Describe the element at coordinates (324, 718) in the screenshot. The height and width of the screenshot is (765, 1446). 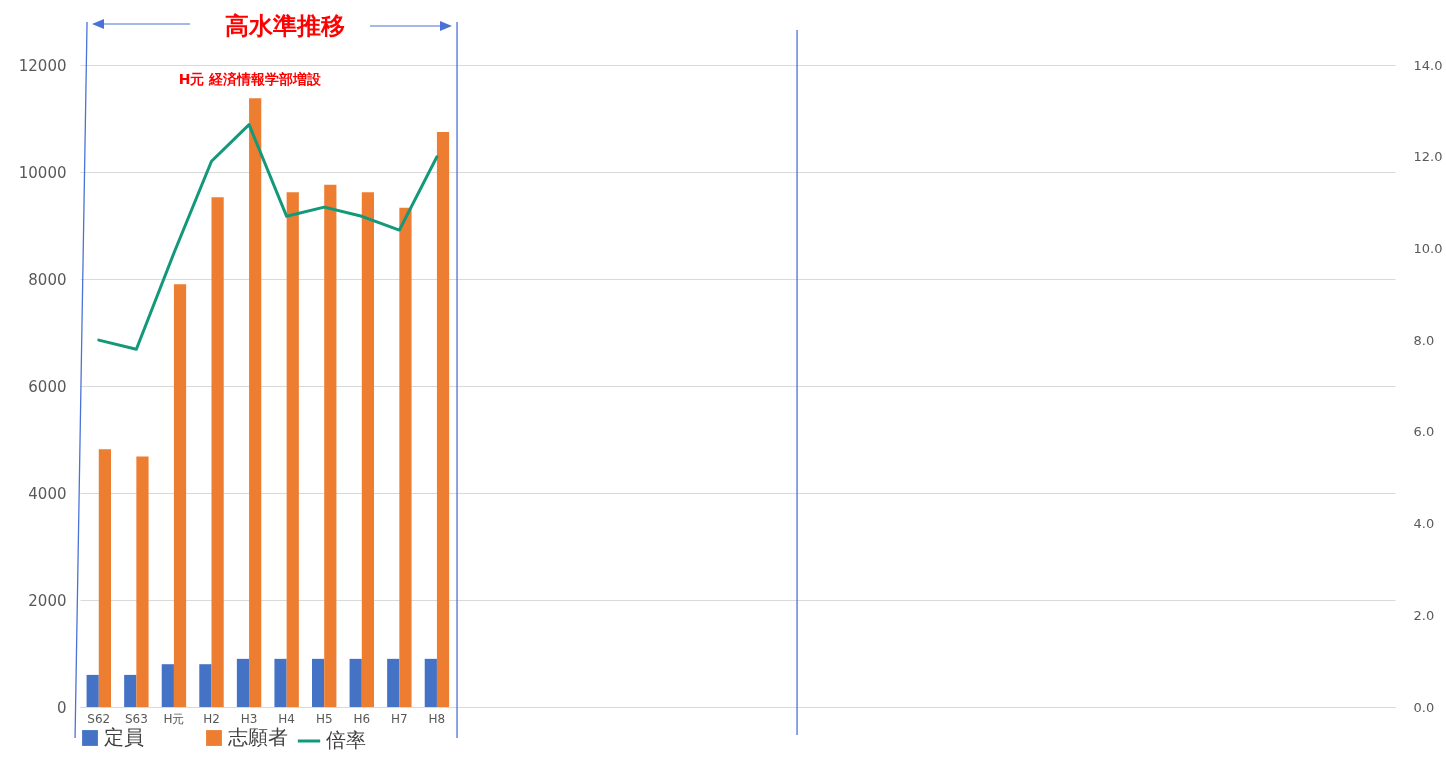
I see `x-tick-label: H5` at that location.